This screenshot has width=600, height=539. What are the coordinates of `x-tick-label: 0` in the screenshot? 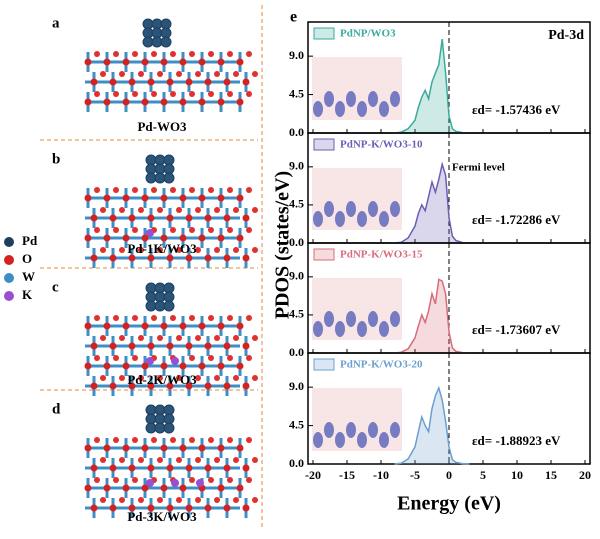 It's located at (449, 475).